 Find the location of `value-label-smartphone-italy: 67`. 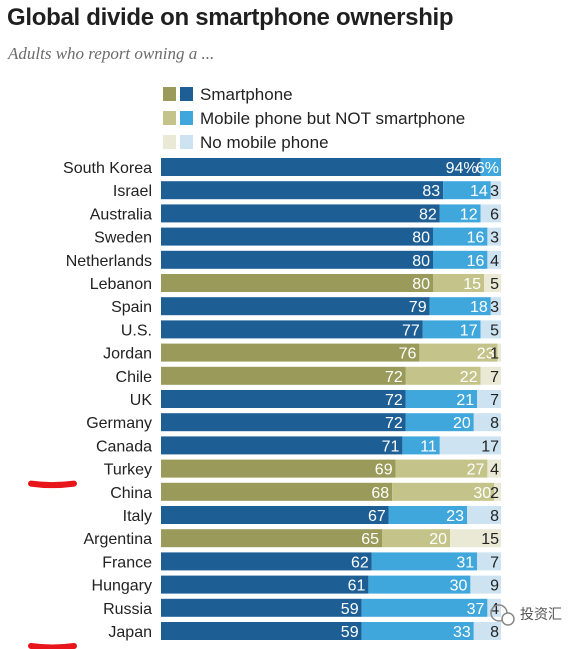

value-label-smartphone-italy: 67 is located at coordinates (377, 516).